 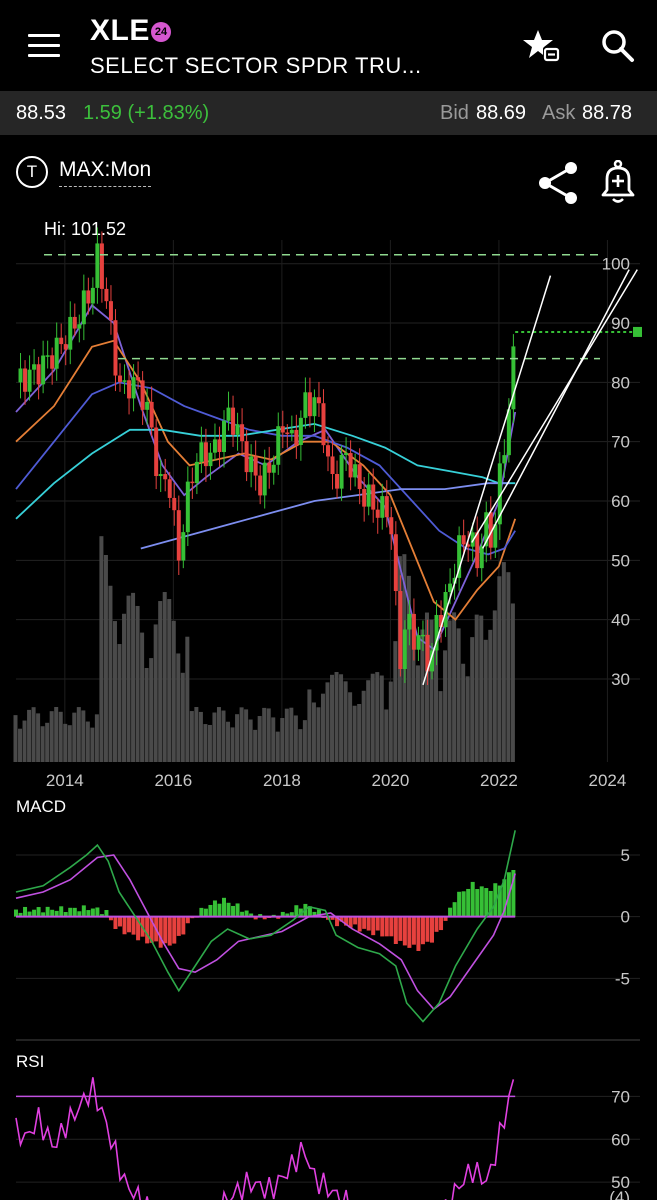 What do you see at coordinates (44, 46) in the screenshot?
I see `hamburger-menu-icon` at bounding box center [44, 46].